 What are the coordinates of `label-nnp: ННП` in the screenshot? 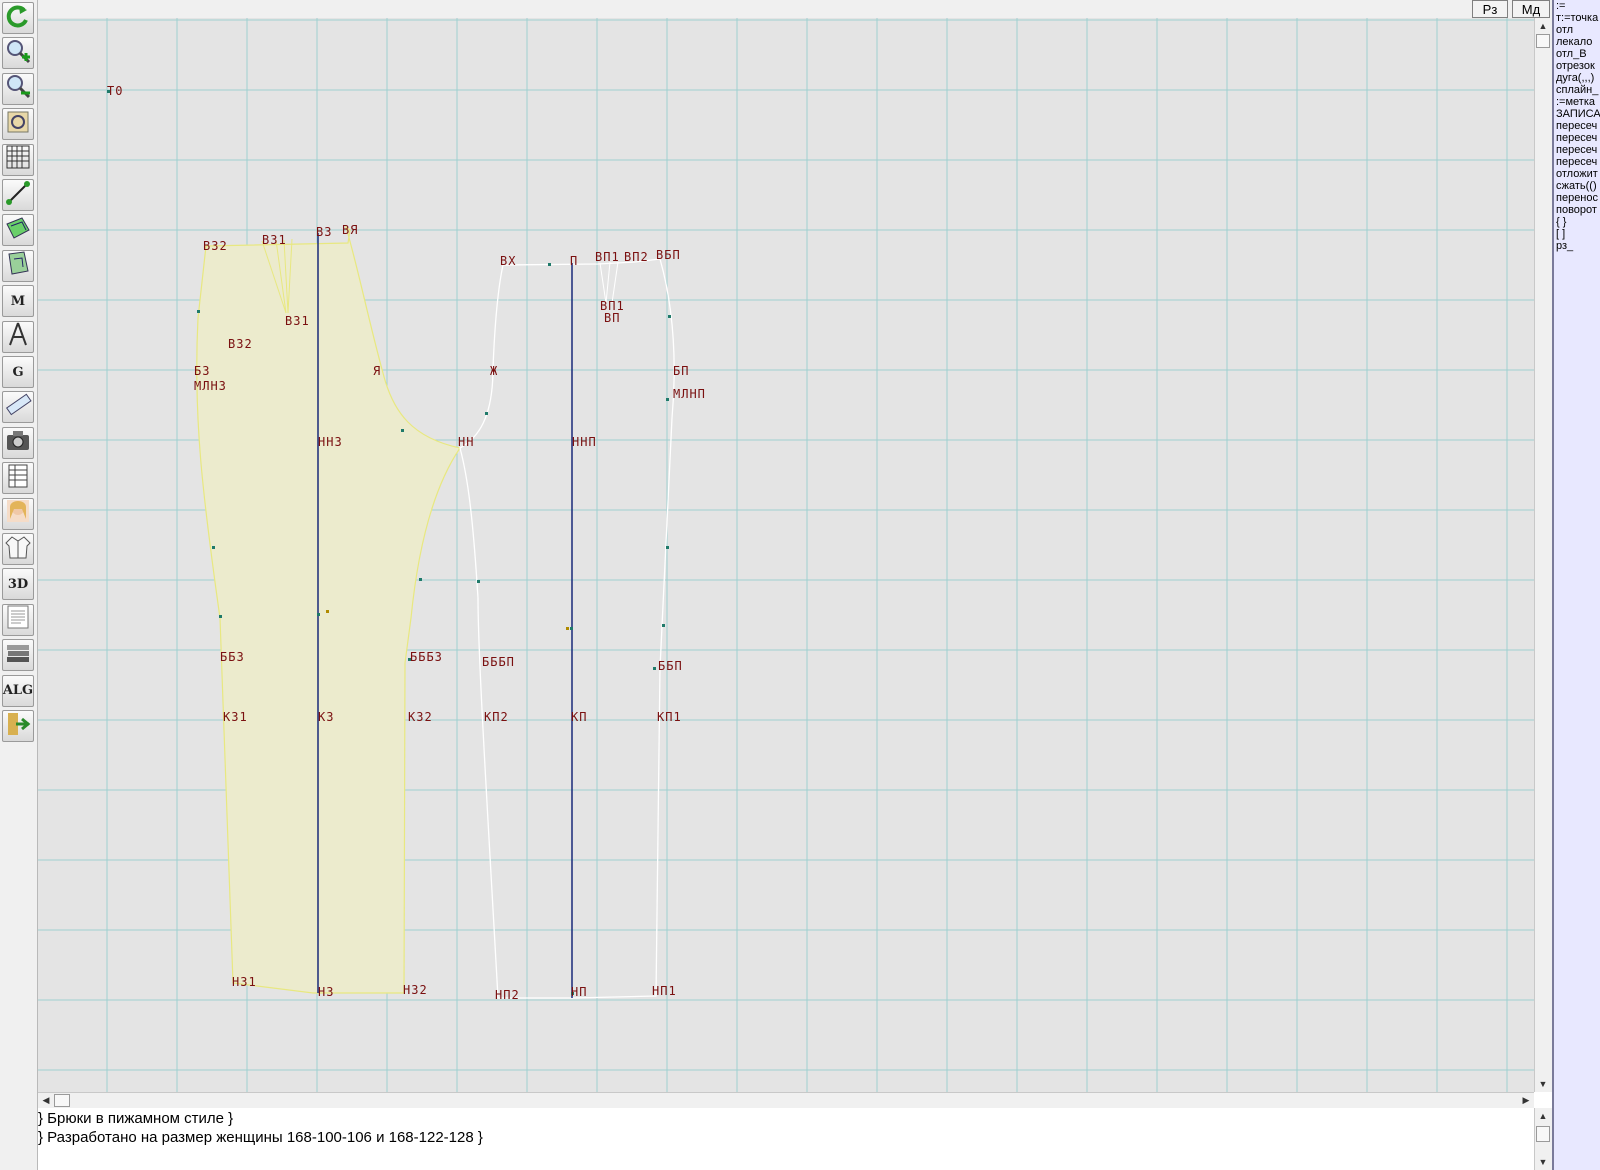 It's located at (584, 442).